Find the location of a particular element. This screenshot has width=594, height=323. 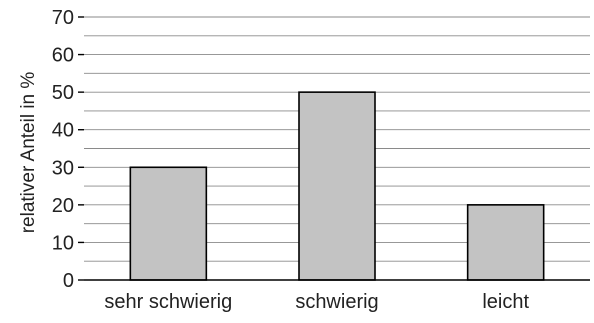

x-category-labels: sehr schwierig schwierig leicht is located at coordinates (316, 302).